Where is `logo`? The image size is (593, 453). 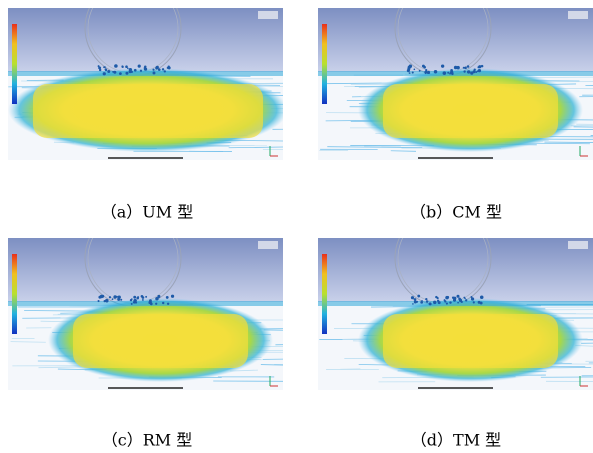
logo is located at coordinates (268, 245).